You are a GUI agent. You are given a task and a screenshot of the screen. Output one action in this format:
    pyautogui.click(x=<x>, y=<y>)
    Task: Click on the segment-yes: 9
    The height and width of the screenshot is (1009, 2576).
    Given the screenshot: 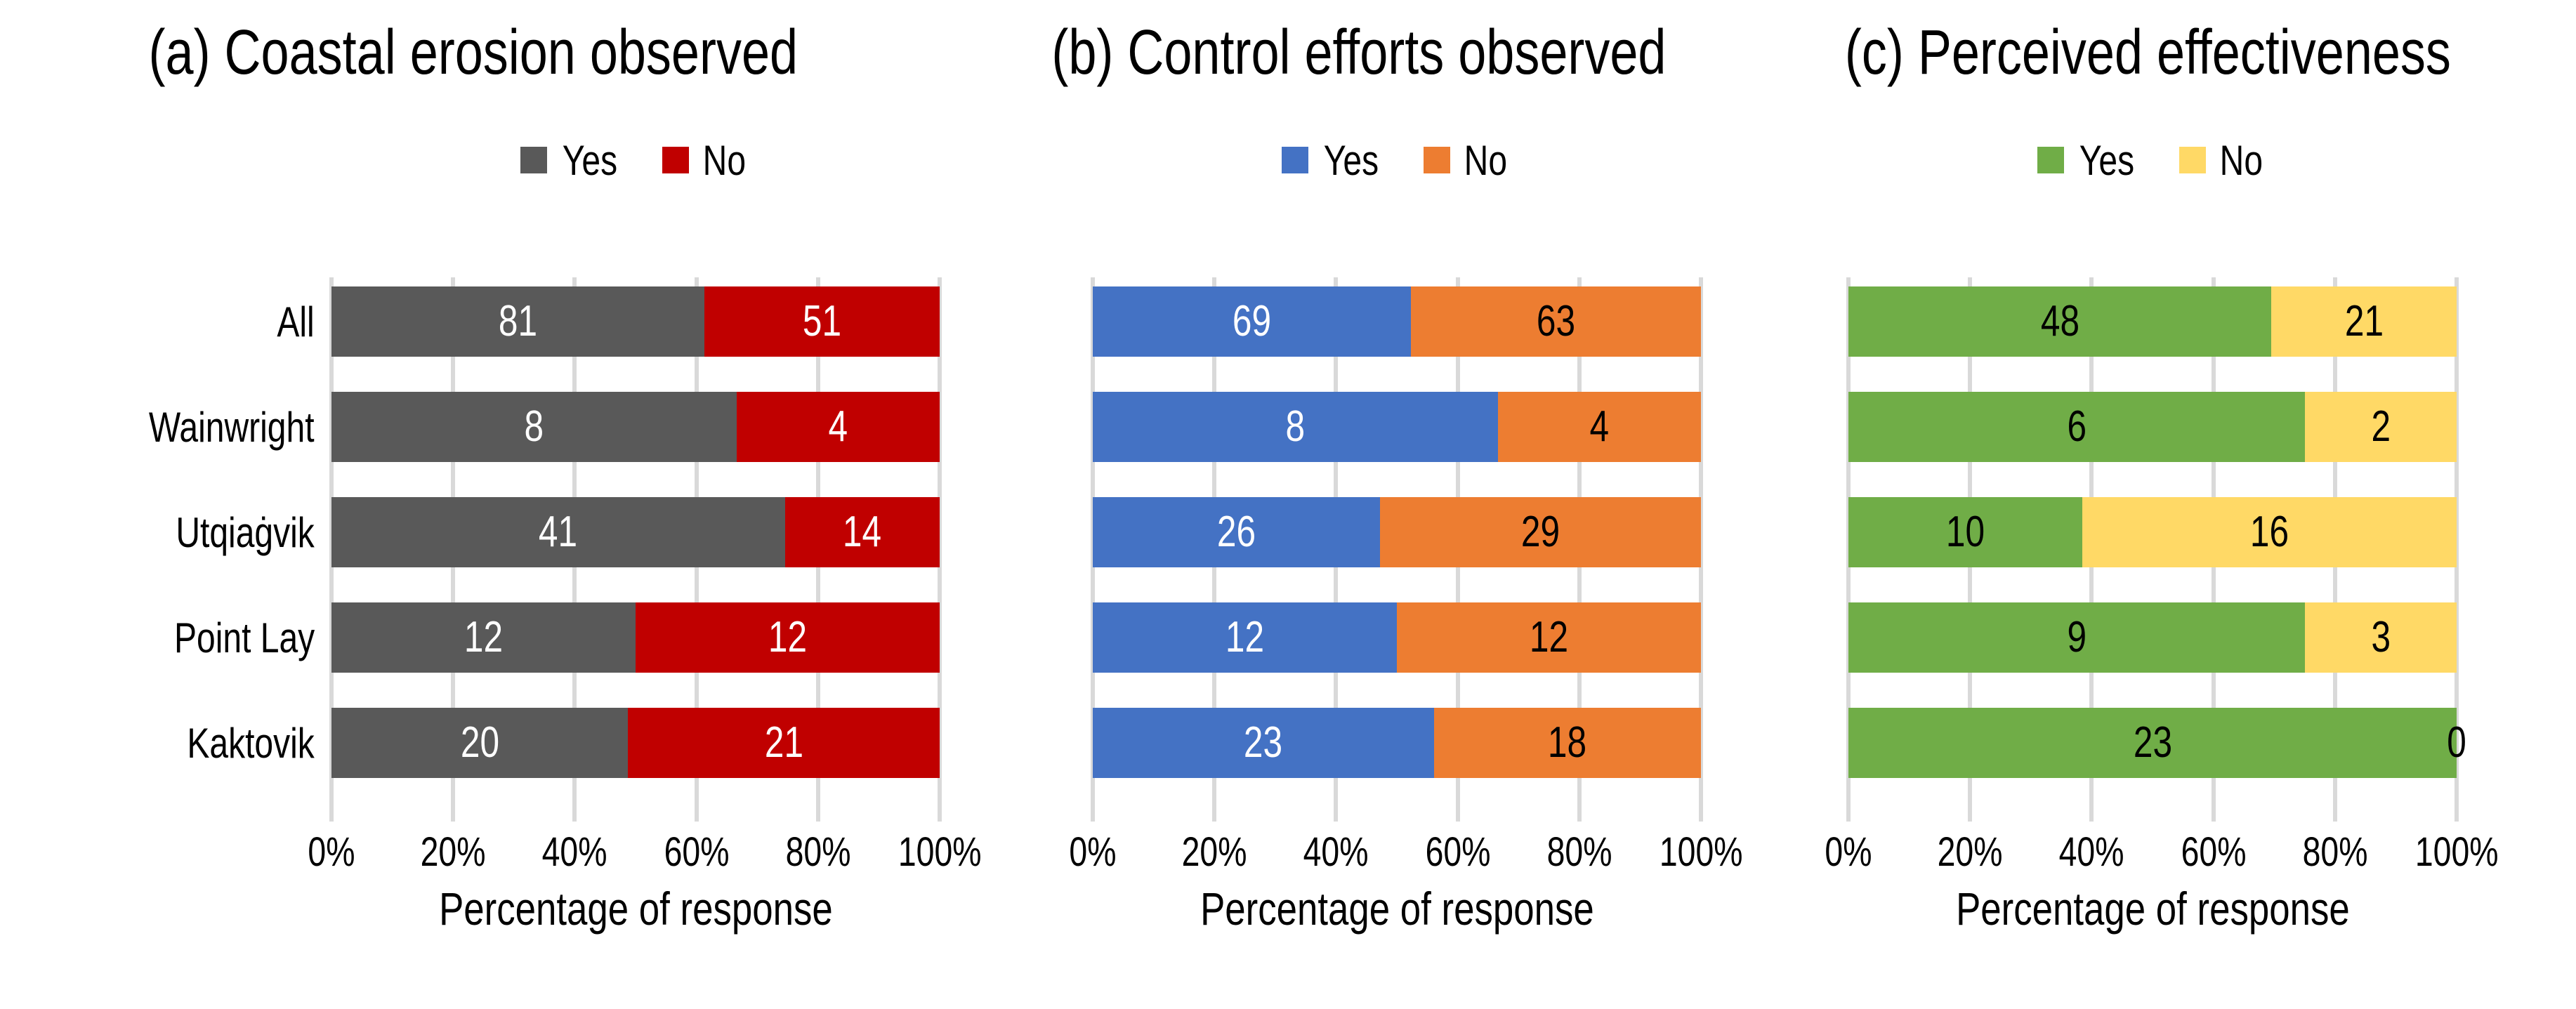 What is the action you would take?
    pyautogui.click(x=2076, y=637)
    